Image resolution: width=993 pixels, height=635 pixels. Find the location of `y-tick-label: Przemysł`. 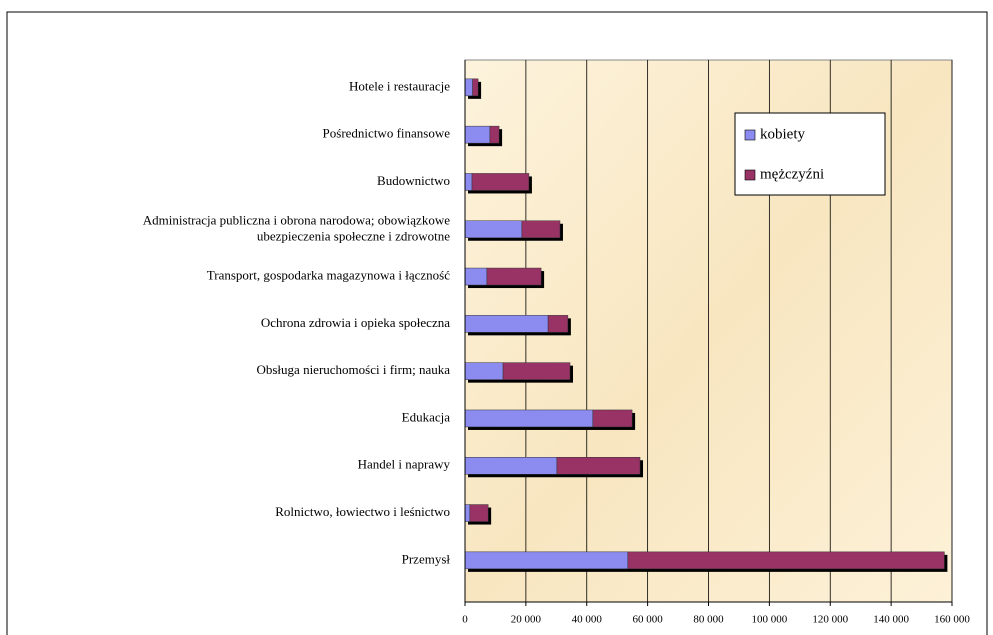

y-tick-label: Przemysł is located at coordinates (426, 558).